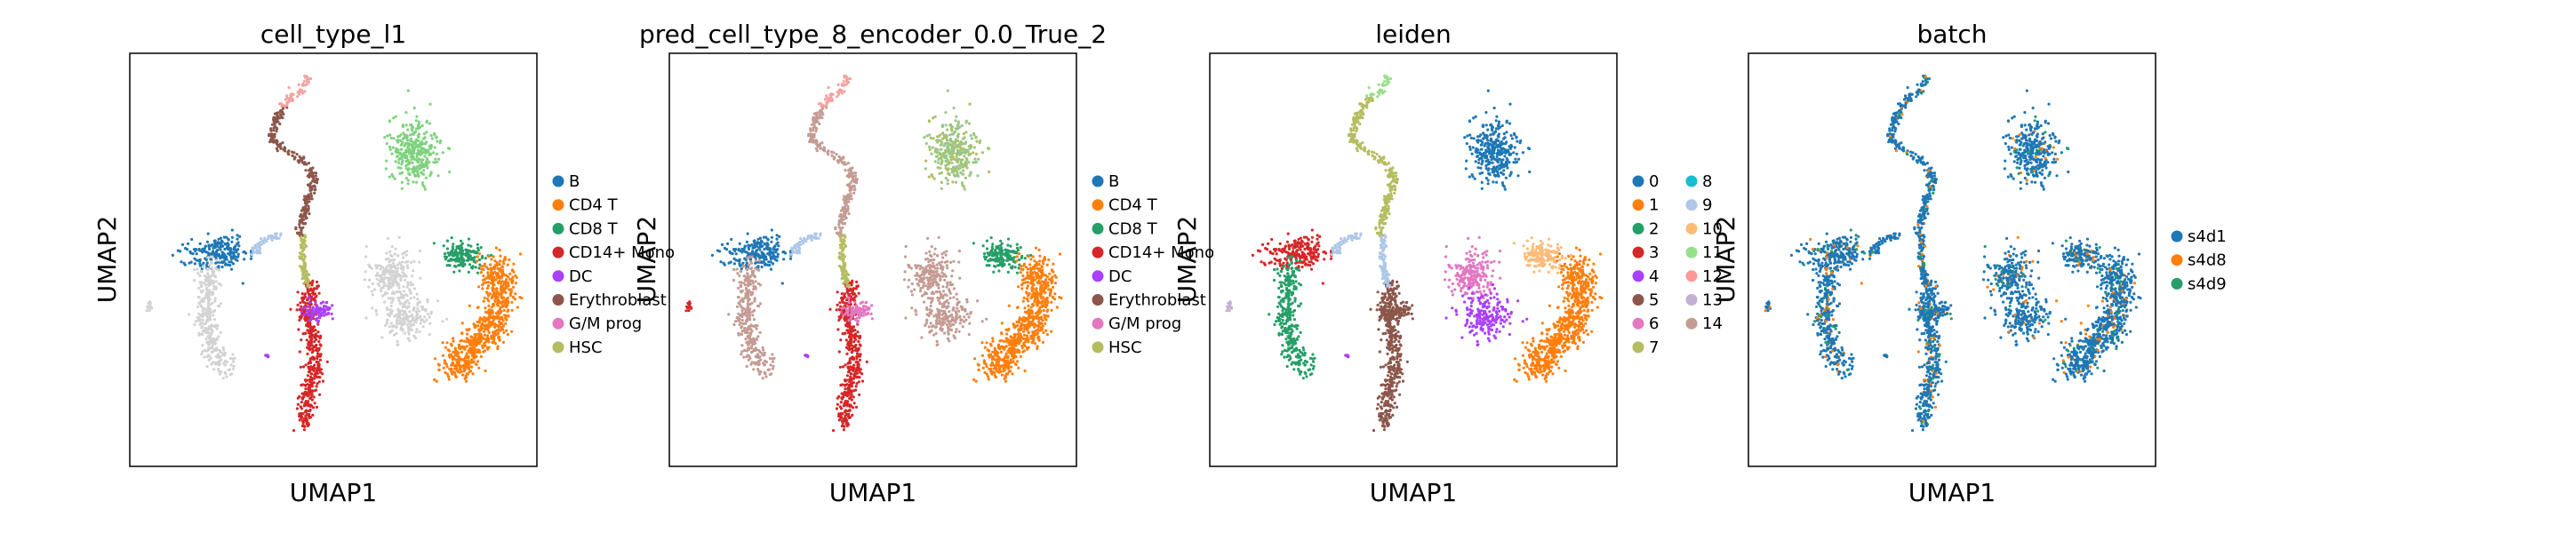 This screenshot has width=2576, height=533. What do you see at coordinates (333, 34) in the screenshot?
I see `panel-title: cell_type_l1` at bounding box center [333, 34].